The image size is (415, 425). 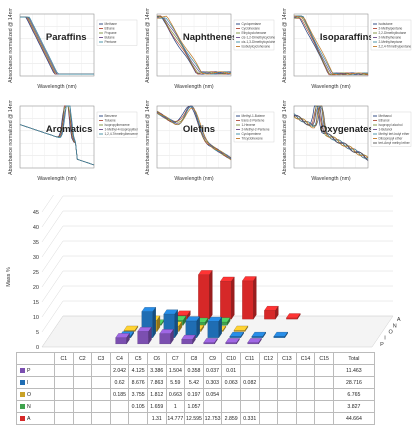 What do you see at coordinates (212, 382) in the screenshot?
I see `table-cell: 0.303` at bounding box center [212, 382].